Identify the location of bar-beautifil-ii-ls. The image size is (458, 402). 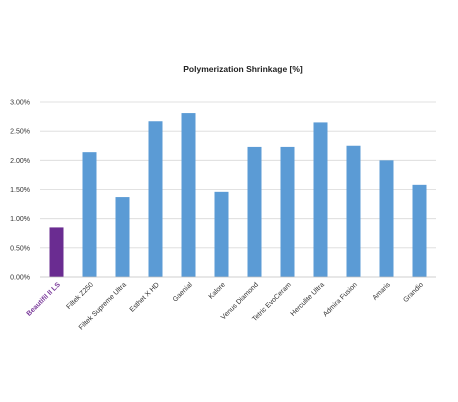
(56, 252).